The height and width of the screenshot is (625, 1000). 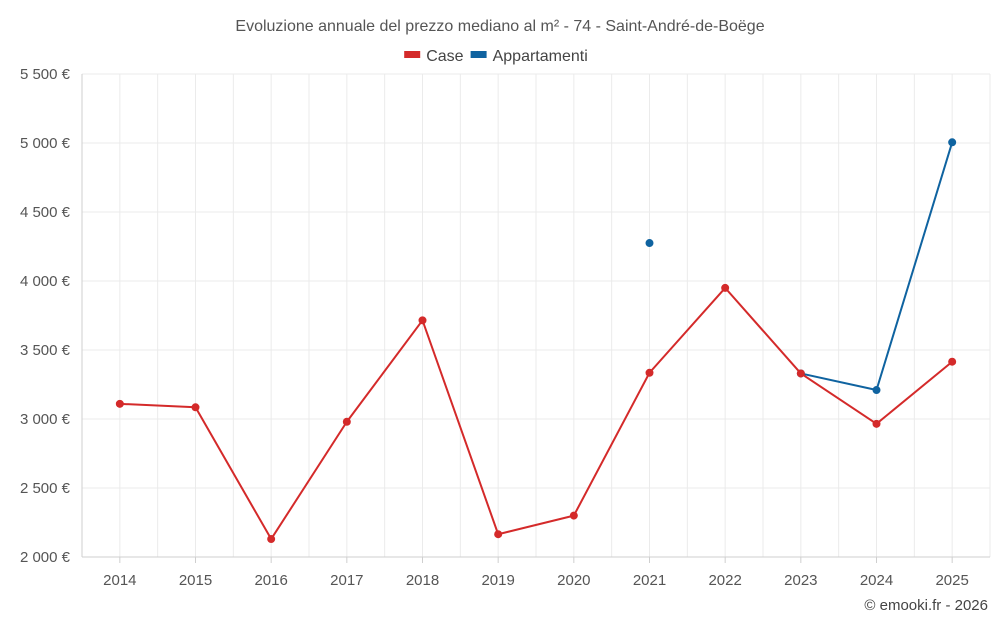 I want to click on x-tick-label: 2020, so click(x=573, y=580).